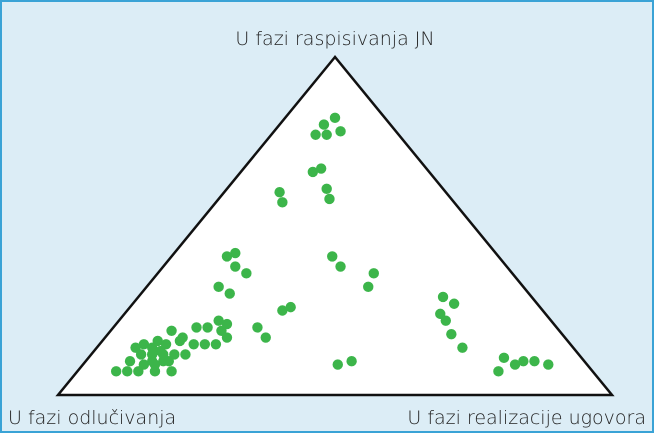  I want to click on top-label: U fazi raspisivanja JN, so click(334, 39).